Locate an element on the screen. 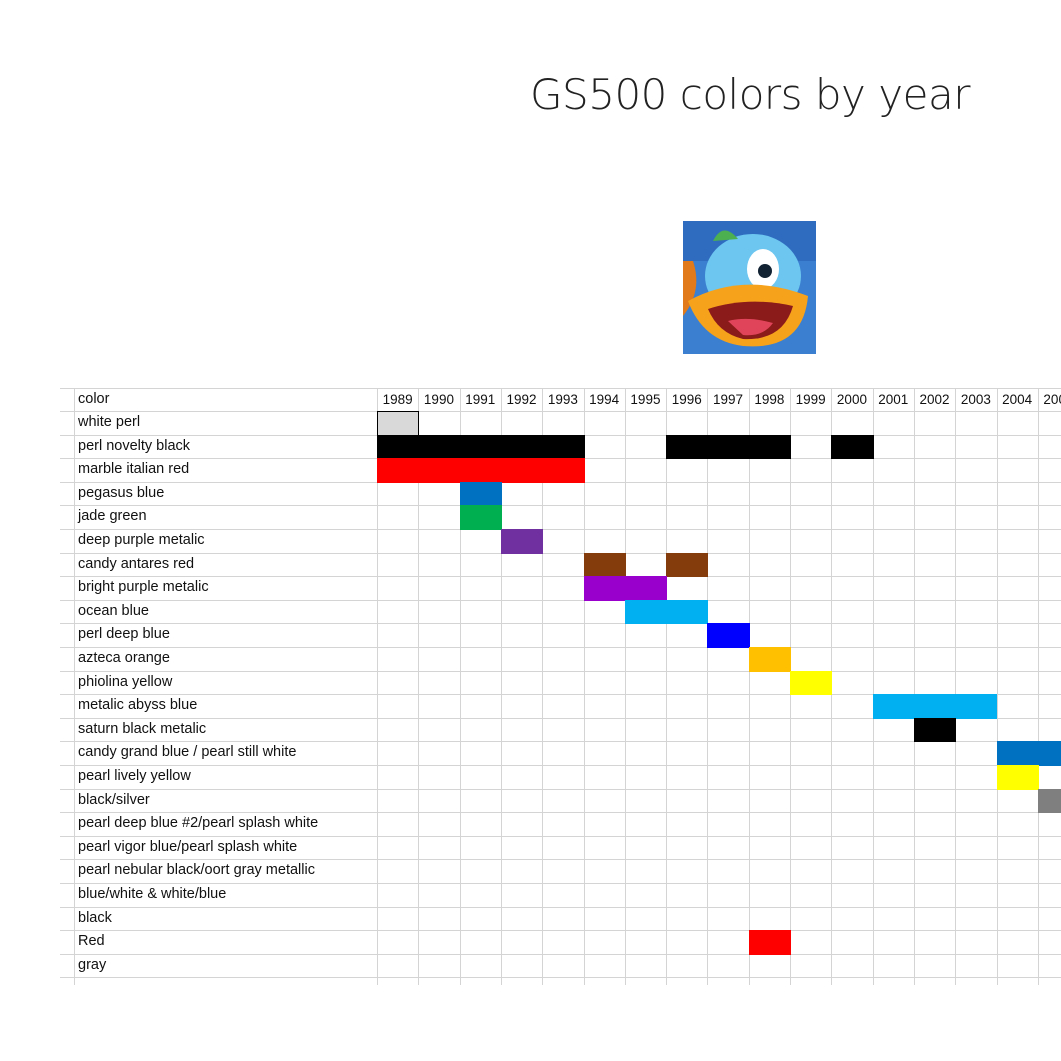 This screenshot has height=1061, width=1061. year-header-2004: 2004 is located at coordinates (1017, 399).